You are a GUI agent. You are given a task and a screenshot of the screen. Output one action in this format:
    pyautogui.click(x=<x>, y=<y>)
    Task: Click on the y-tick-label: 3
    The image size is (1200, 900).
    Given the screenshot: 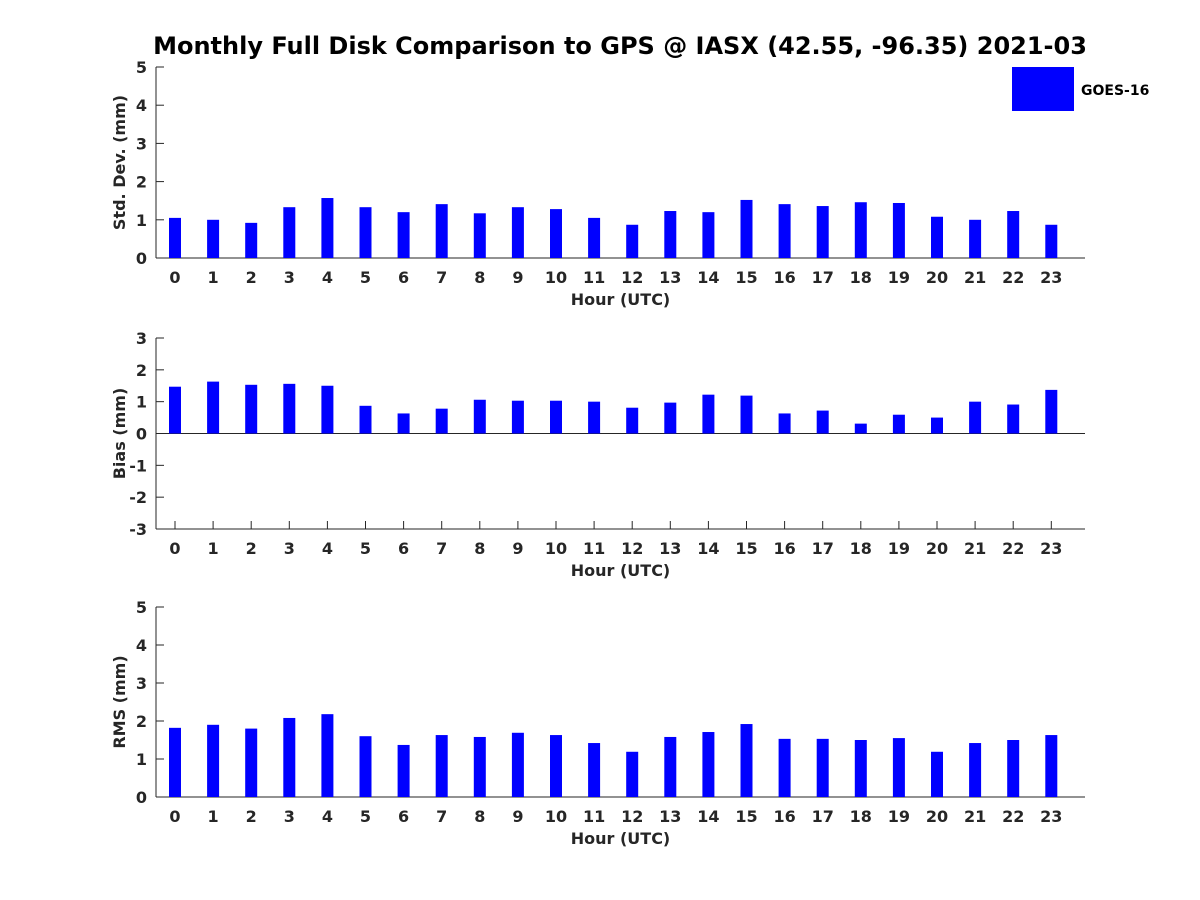 What is the action you would take?
    pyautogui.click(x=141, y=338)
    